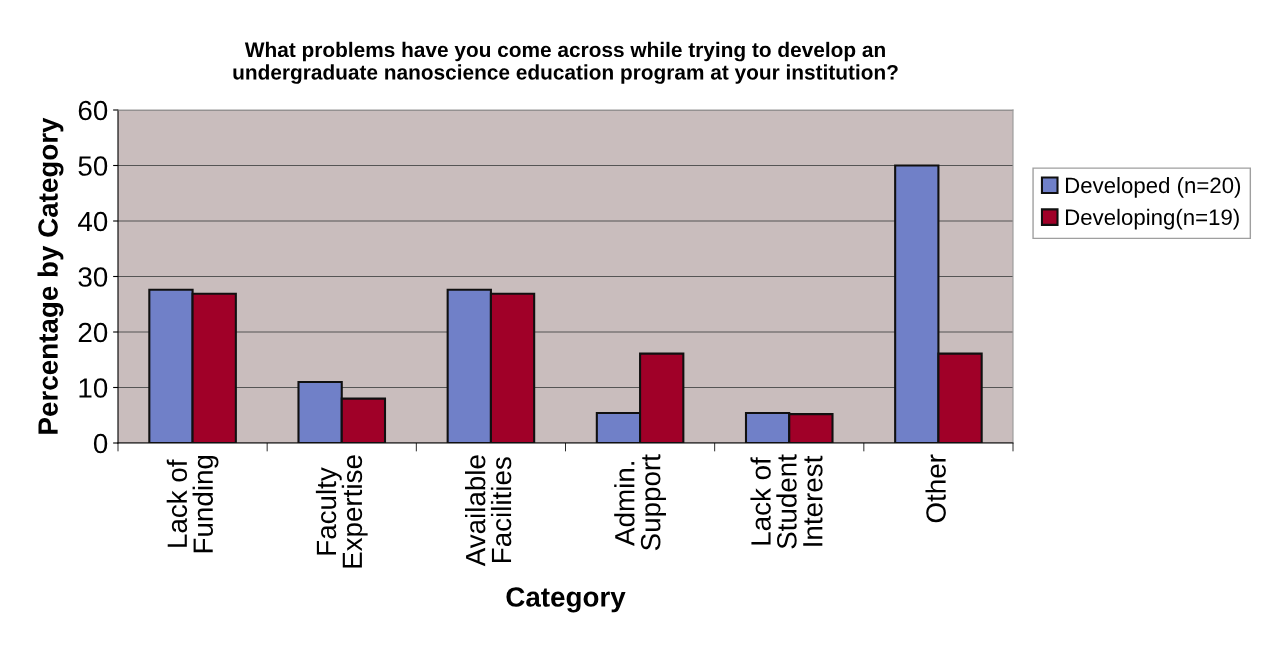  I want to click on y-tick-label: 50, so click(93, 166).